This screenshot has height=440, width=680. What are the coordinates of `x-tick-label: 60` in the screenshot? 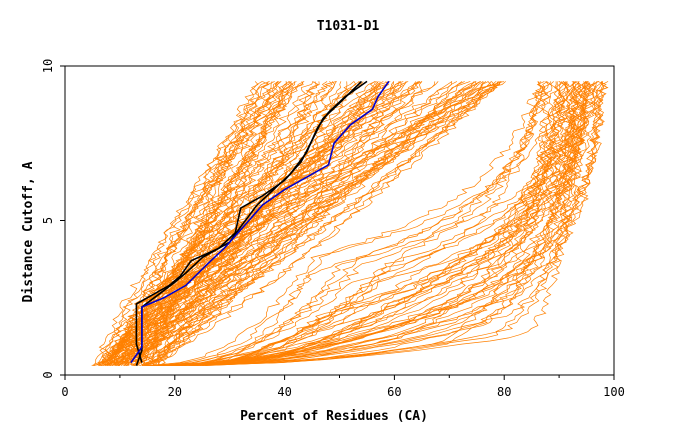 It's located at (394, 392).